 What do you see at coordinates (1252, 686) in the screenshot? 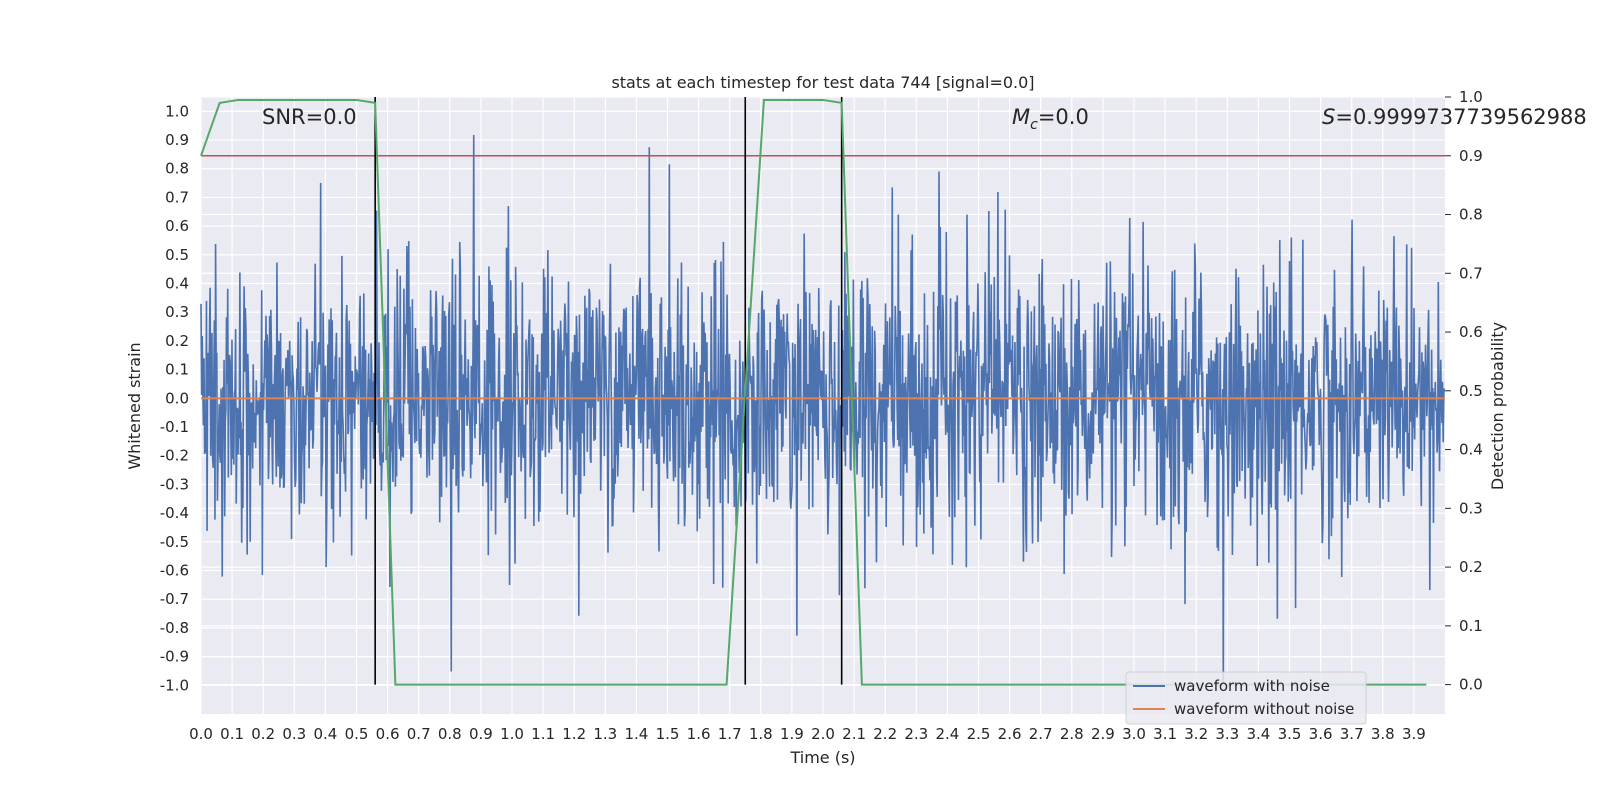
I see `legend-label-noisy: waveform with noise` at bounding box center [1252, 686].